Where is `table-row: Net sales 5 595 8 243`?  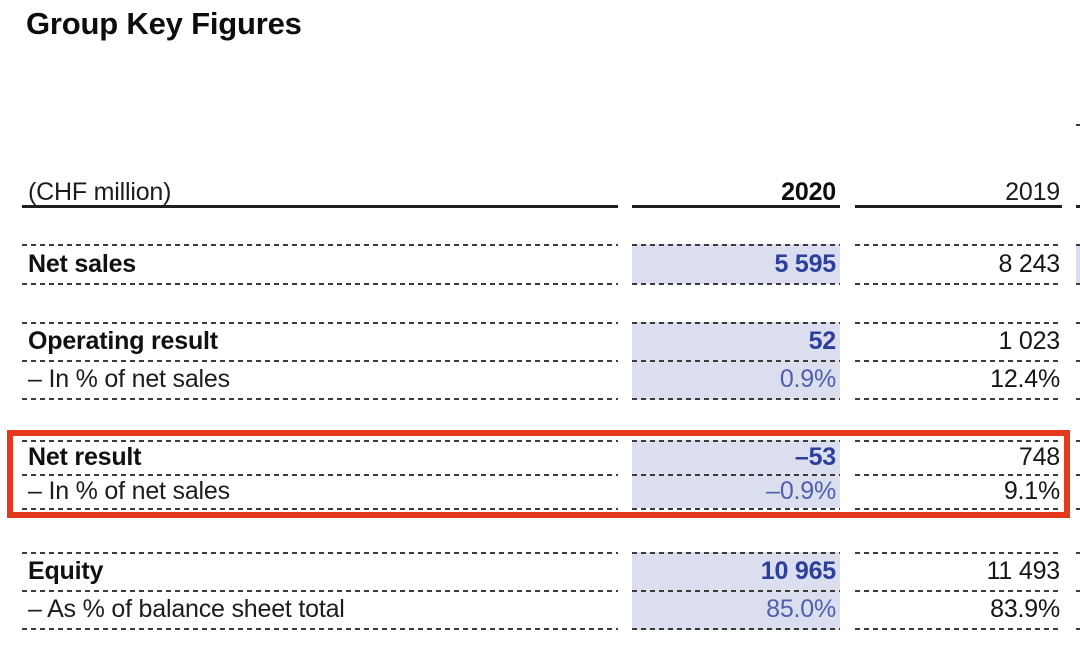
table-row: Net sales 5 595 8 243 is located at coordinates (540, 264).